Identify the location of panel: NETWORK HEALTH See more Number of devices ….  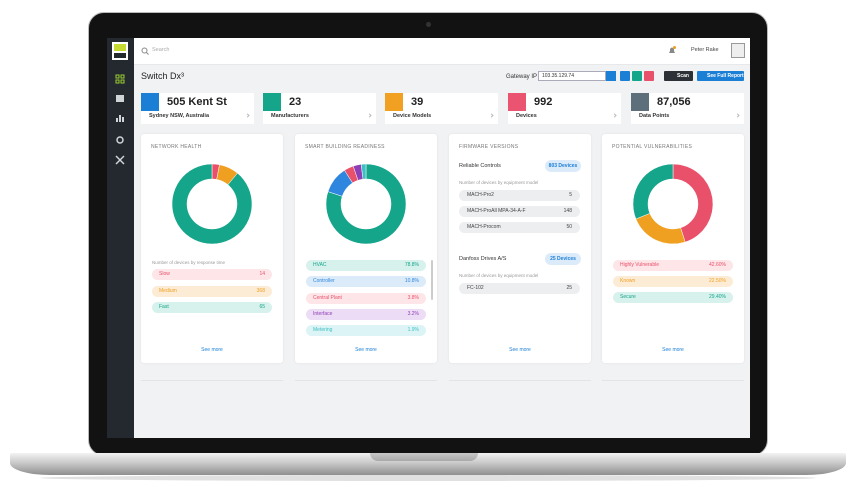
(212, 248).